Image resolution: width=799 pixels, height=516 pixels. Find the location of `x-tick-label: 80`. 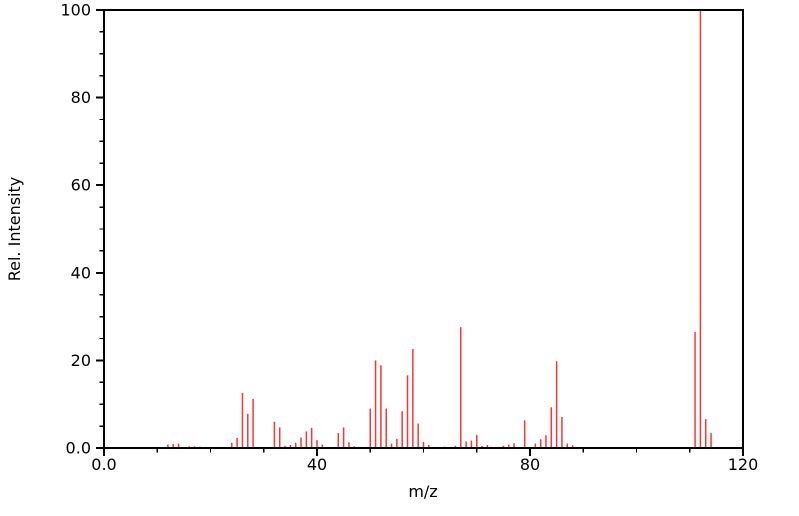

x-tick-label: 80 is located at coordinates (530, 464).